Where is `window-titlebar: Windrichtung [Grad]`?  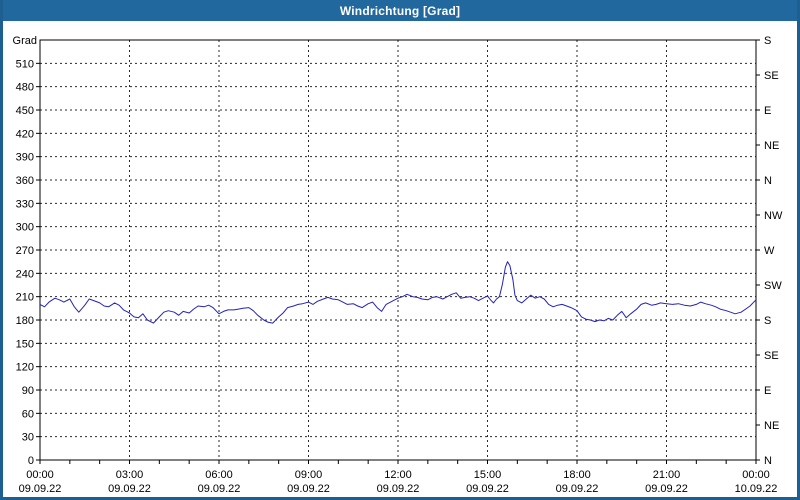 window-titlebar: Windrichtung [Grad] is located at coordinates (400, 10).